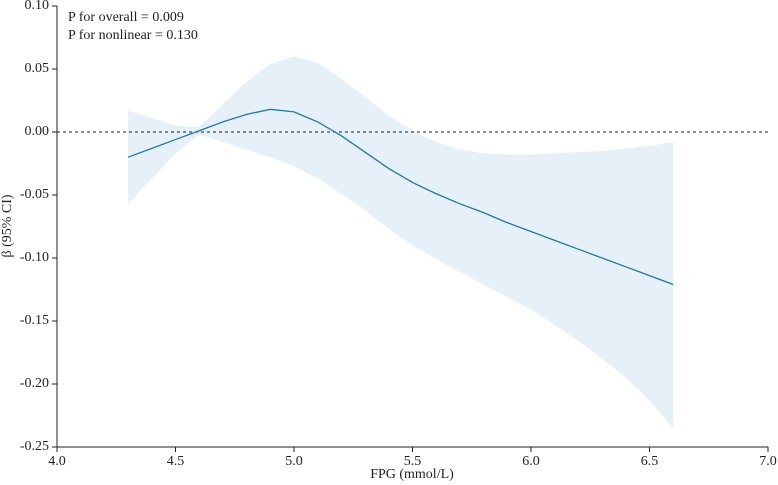 The image size is (778, 485). I want to click on x-tick-label: 5.0, so click(294, 461).